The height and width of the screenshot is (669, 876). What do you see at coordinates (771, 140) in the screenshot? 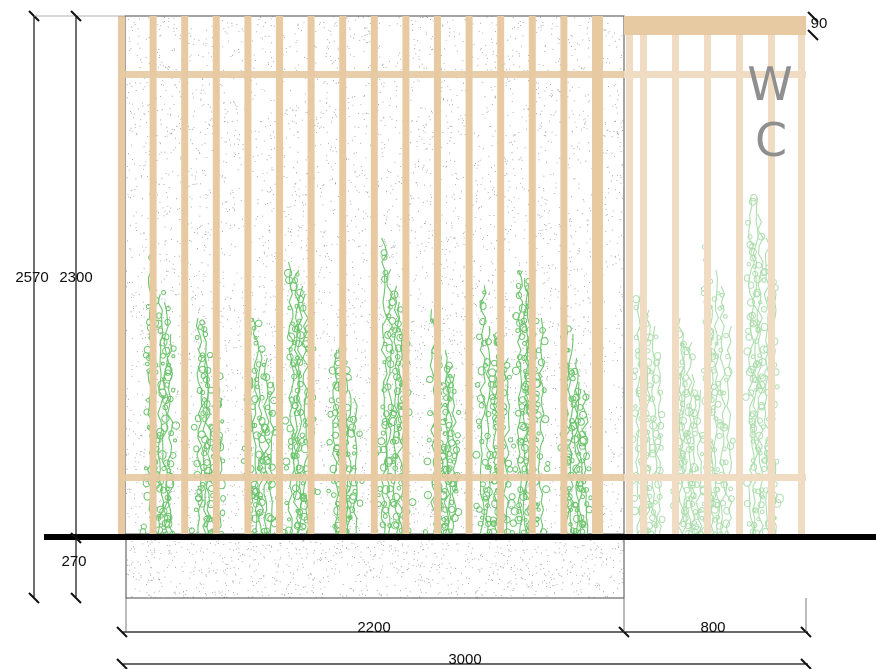
I see `wc-letter-c: C` at bounding box center [771, 140].